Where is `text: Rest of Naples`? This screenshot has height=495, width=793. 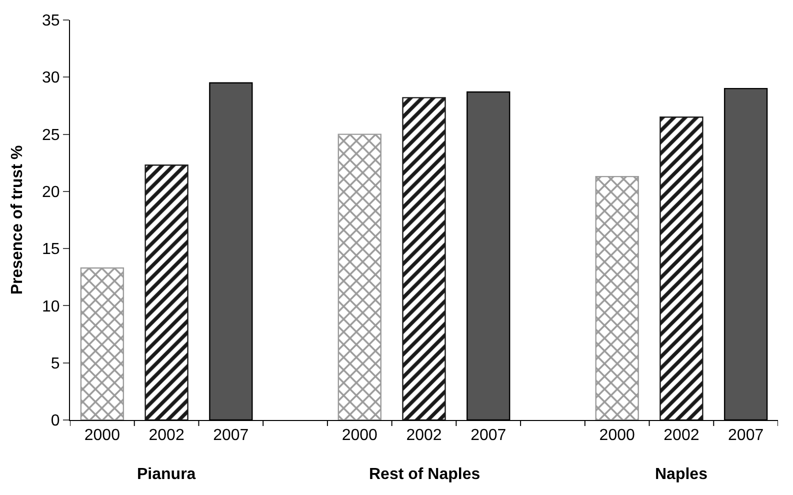 text: Rest of Naples is located at coordinates (424, 474).